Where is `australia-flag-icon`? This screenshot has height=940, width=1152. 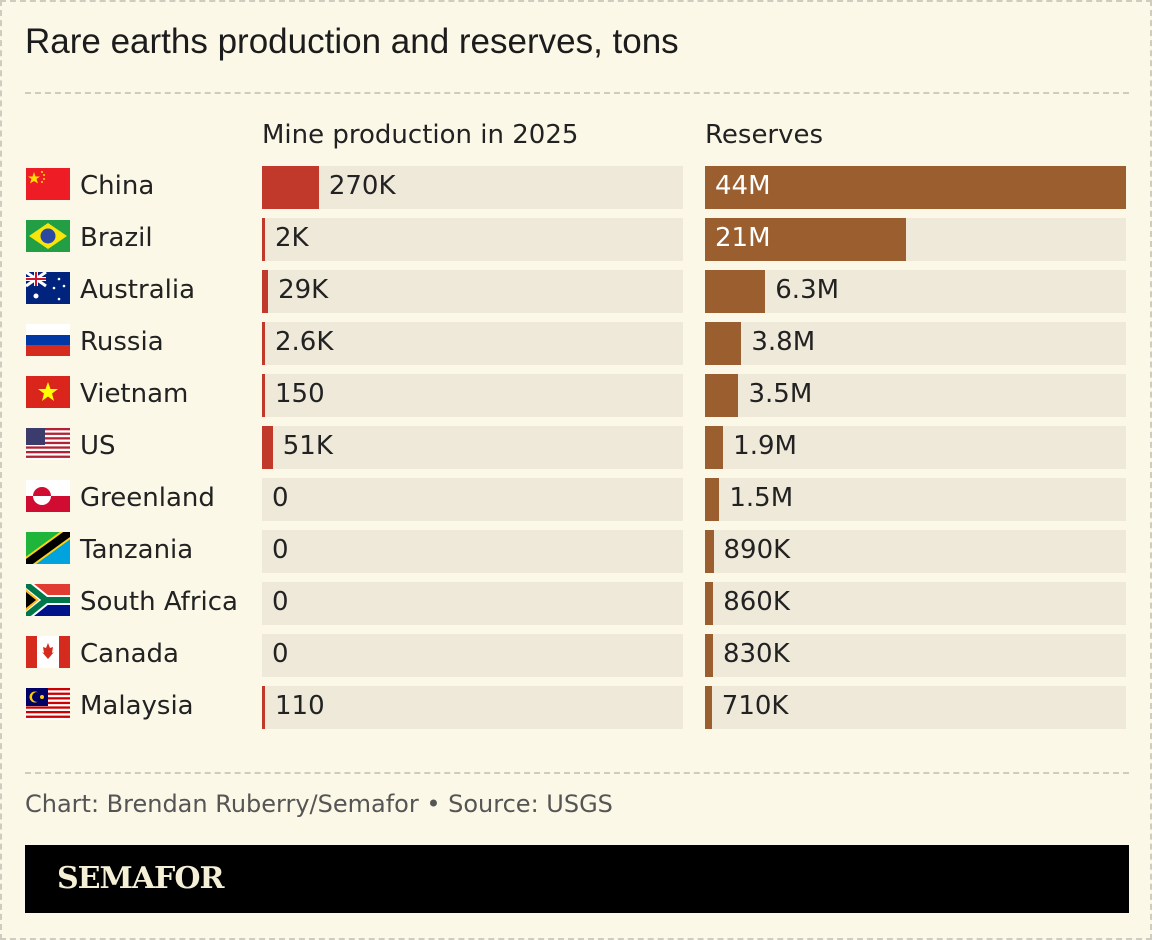
australia-flag-icon is located at coordinates (48, 288).